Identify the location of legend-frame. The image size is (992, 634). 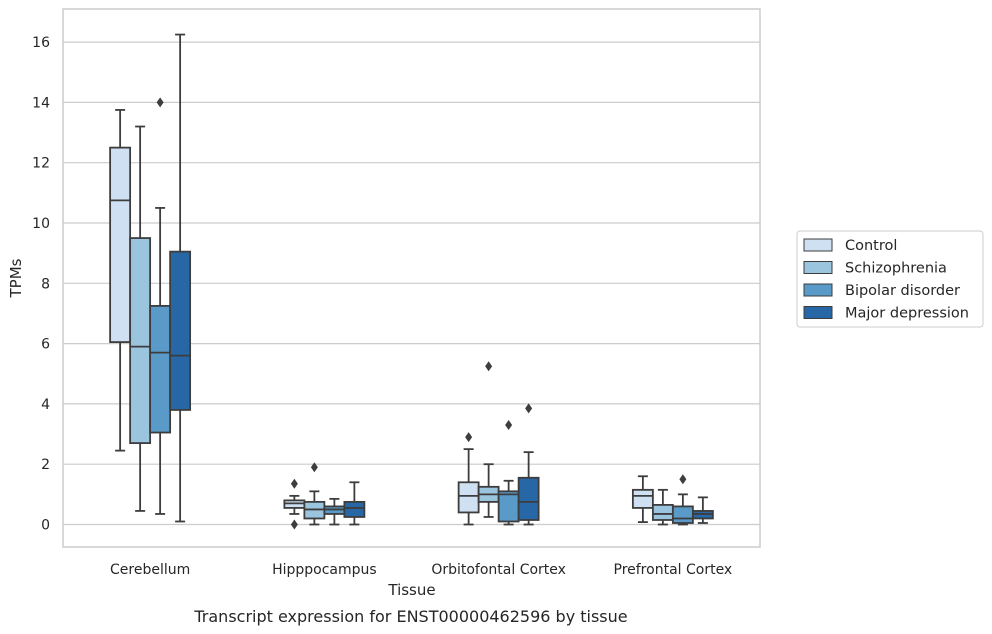
(890, 279).